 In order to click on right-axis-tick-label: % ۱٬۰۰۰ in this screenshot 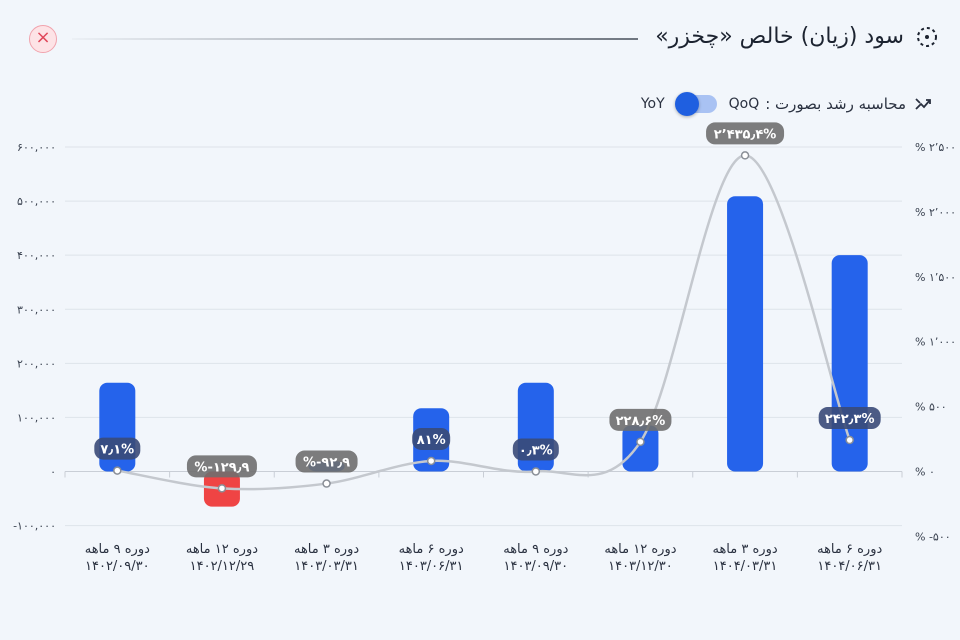, I will do `click(935, 342)`.